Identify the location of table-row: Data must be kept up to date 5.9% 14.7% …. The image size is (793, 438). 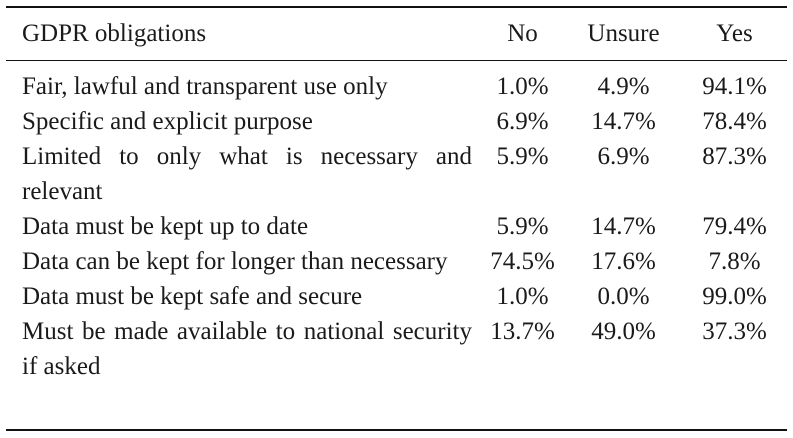
(396, 226).